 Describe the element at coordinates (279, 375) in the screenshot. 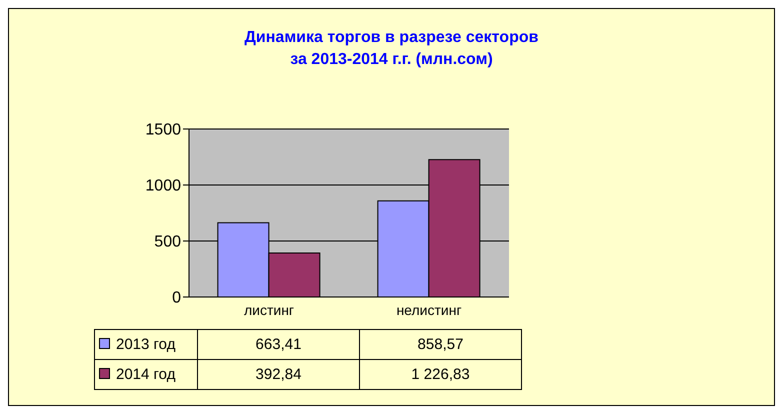

I see `data-label: 392,84` at that location.